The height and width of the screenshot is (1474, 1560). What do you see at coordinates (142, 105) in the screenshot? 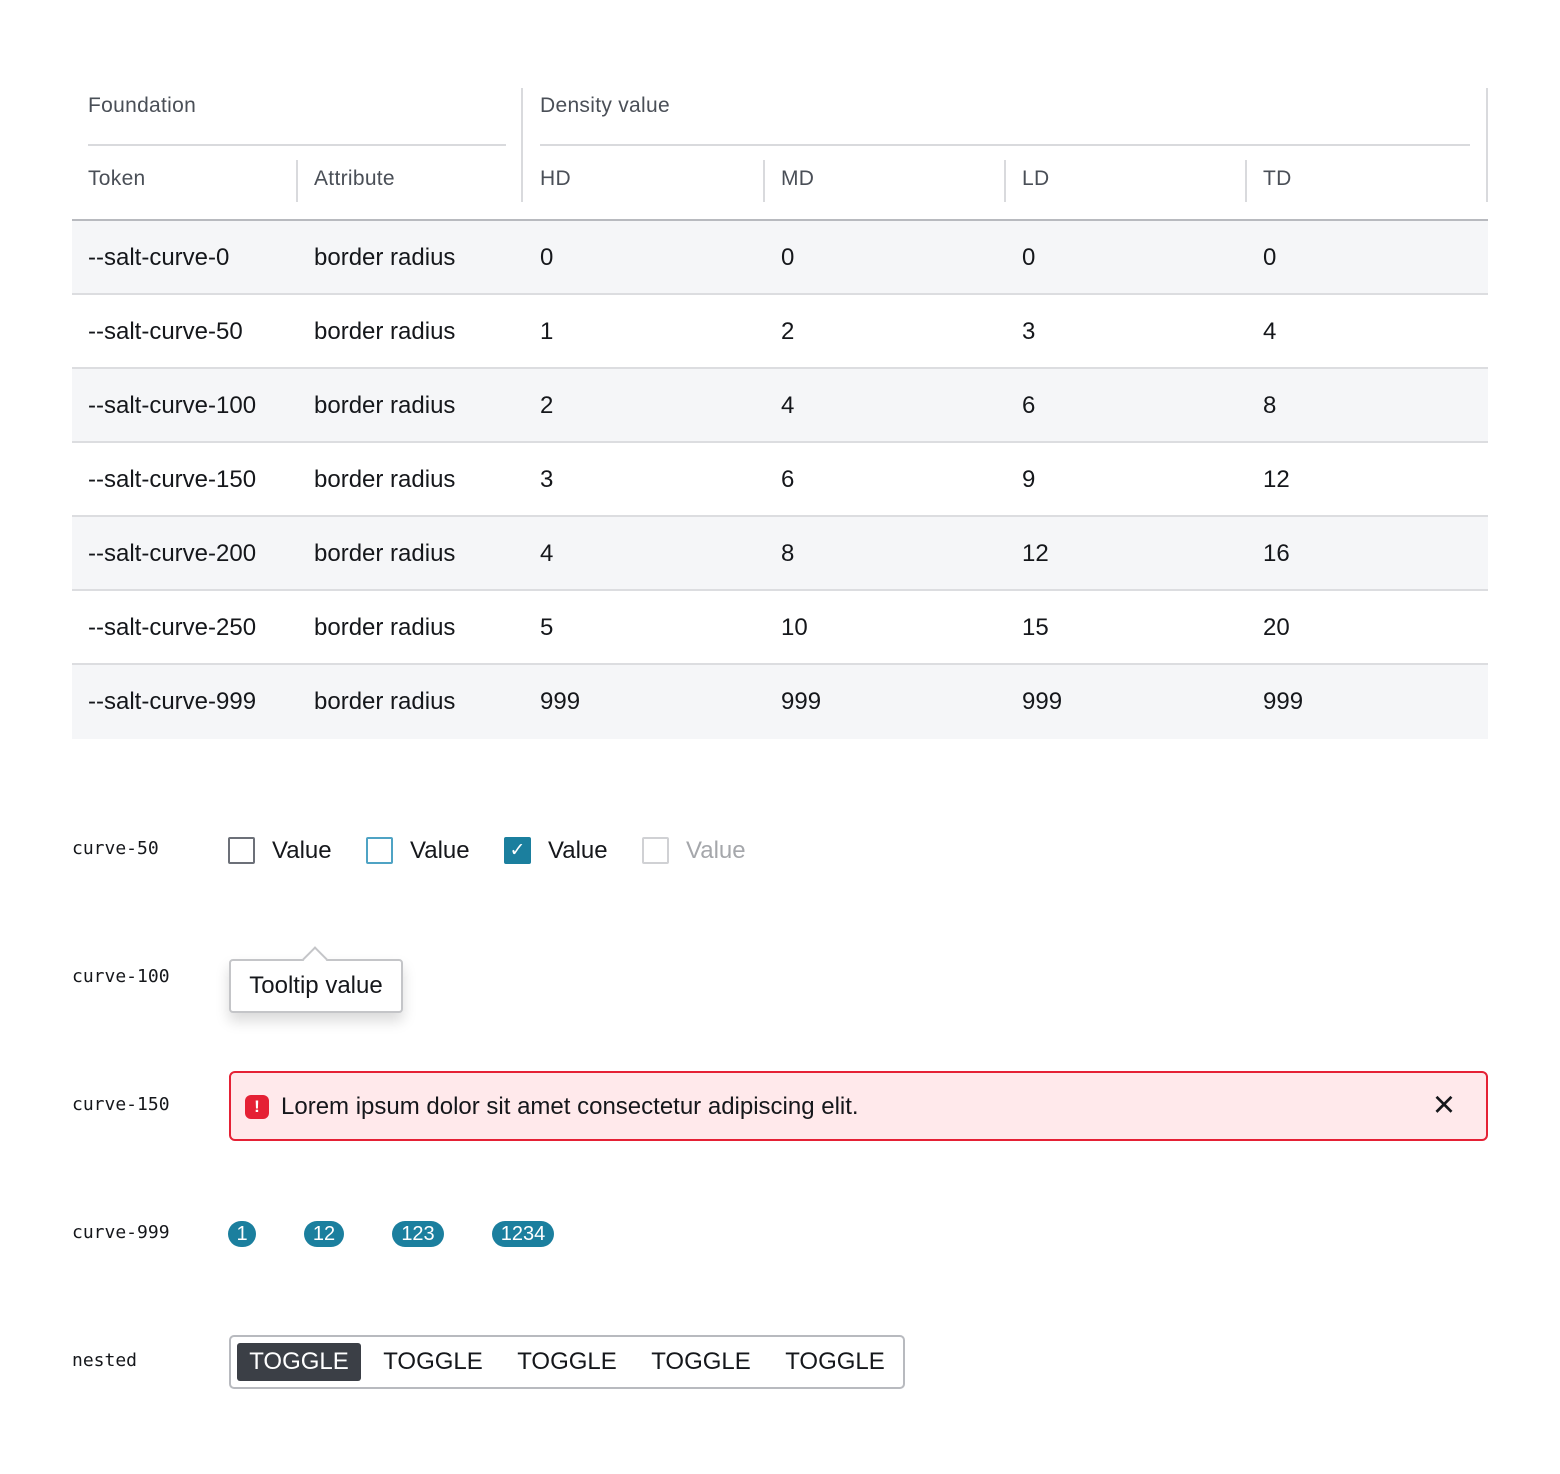
I see `group-header-foundation: Foundation` at bounding box center [142, 105].